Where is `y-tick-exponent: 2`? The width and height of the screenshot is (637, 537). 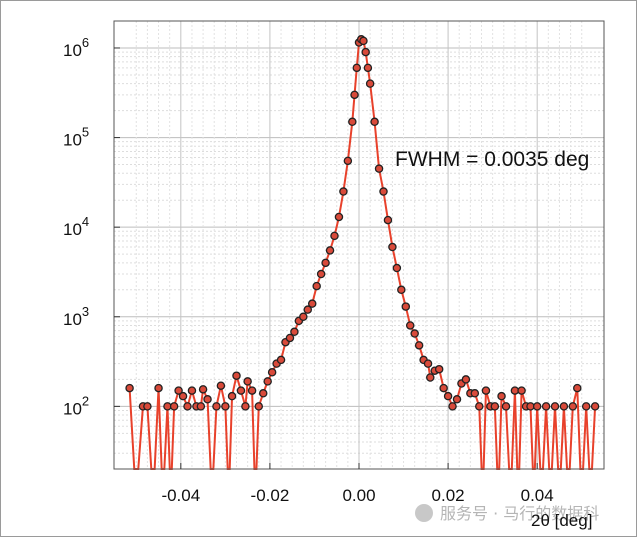
y-tick-exponent: 2 is located at coordinates (85, 400).